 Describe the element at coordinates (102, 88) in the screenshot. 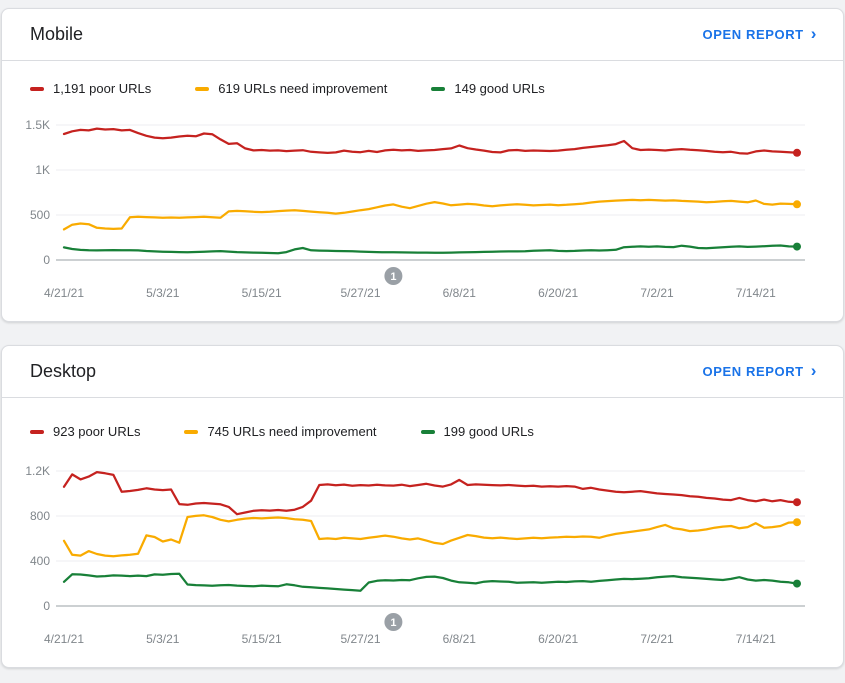

I see `legend-label-poor: 1,191 poor URLs` at that location.